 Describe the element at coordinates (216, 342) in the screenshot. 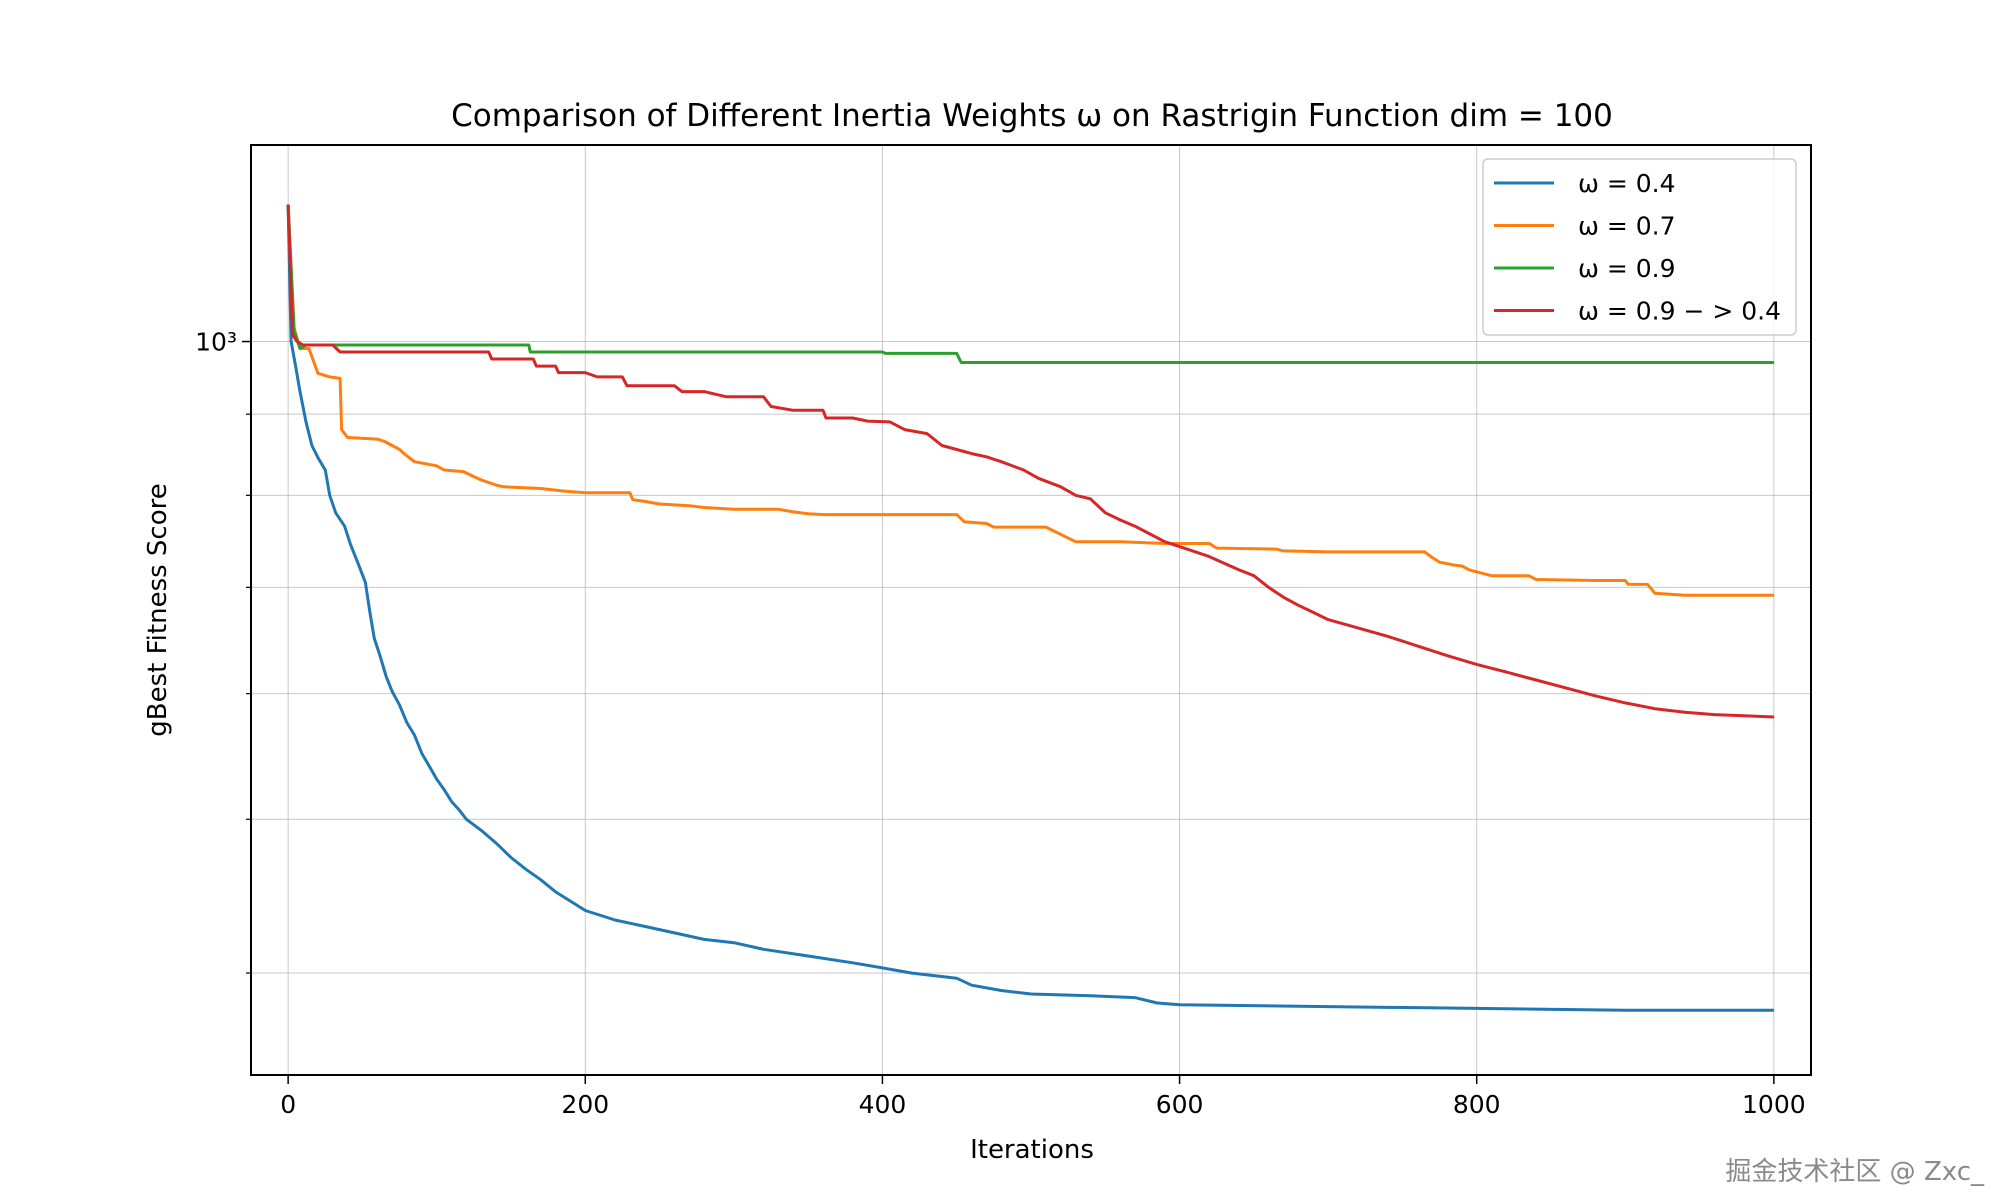

I see `y-tick-label: 10³` at that location.